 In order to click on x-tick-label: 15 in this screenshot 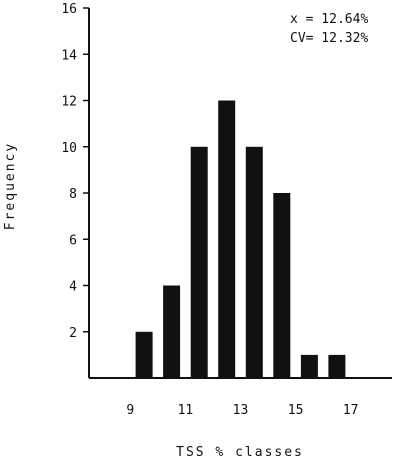, I will do `click(296, 410)`.